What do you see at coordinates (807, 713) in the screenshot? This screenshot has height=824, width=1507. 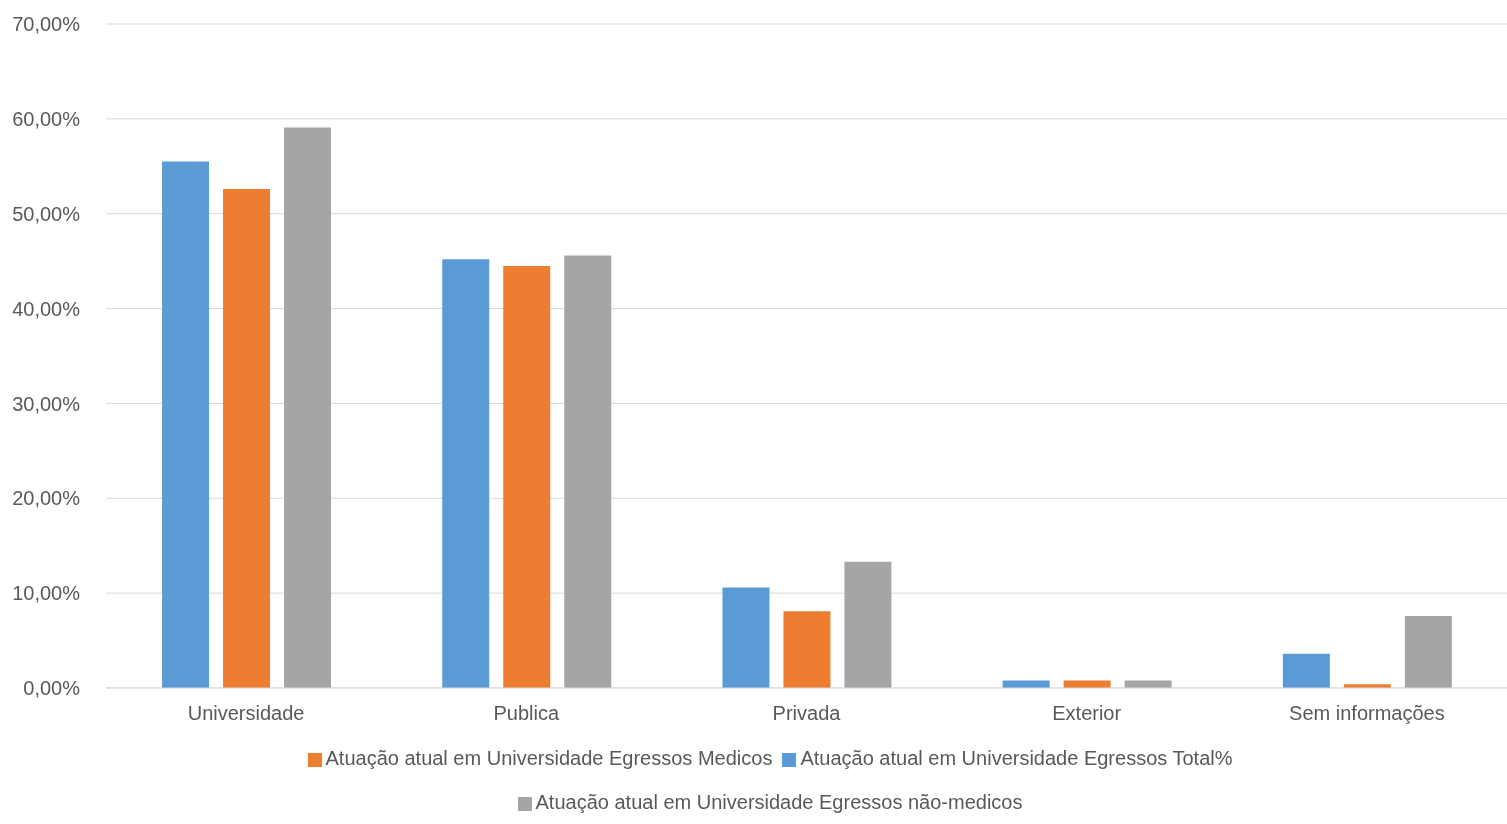 I see `x-tick-label: Privada` at bounding box center [807, 713].